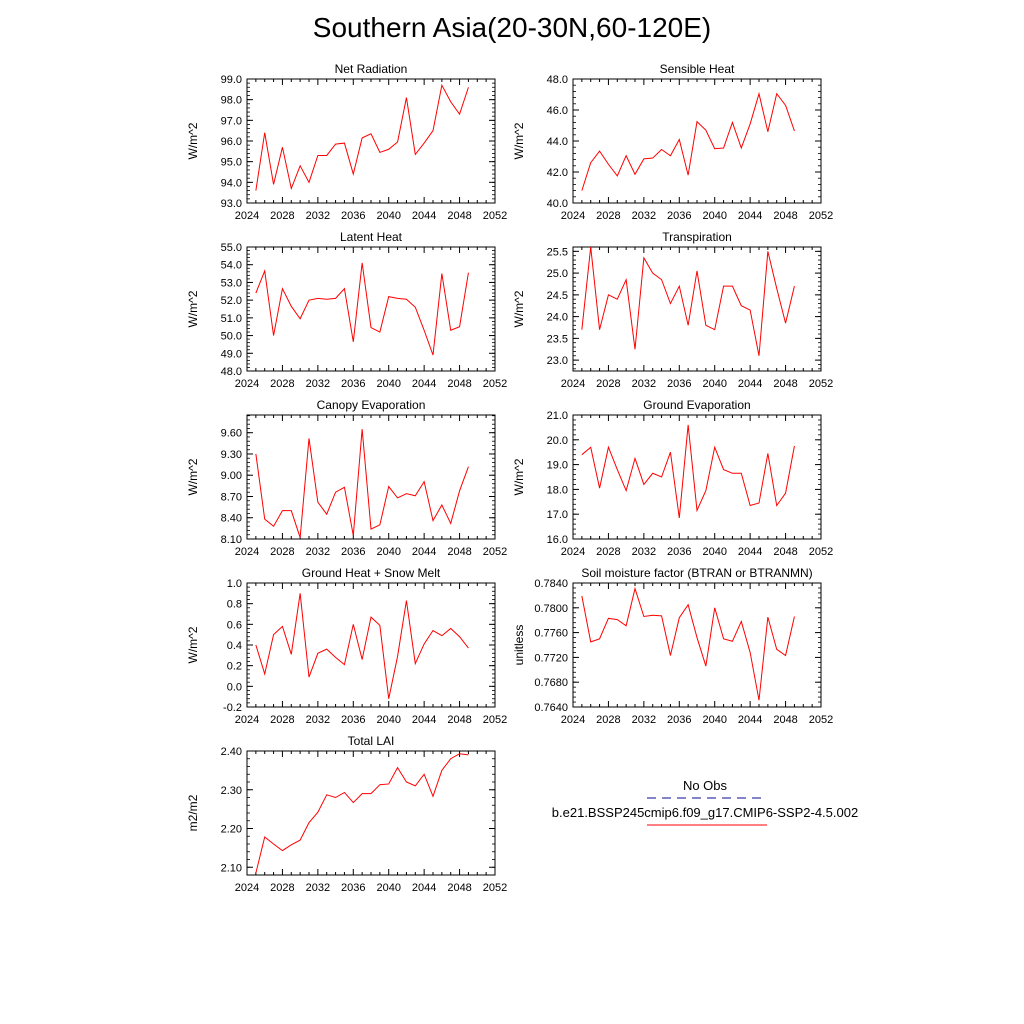  Describe the element at coordinates (557, 441) in the screenshot. I see `y-tick-label: 20.0` at that location.